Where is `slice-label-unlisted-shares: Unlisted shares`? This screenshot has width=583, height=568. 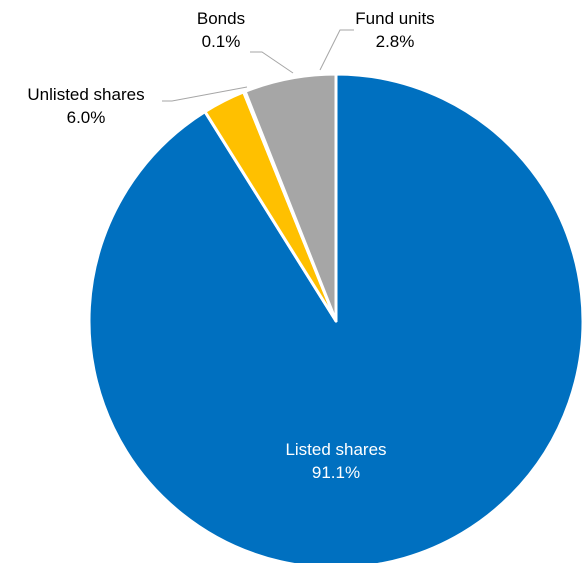
slice-label-unlisted-shares: Unlisted shares is located at coordinates (85, 94).